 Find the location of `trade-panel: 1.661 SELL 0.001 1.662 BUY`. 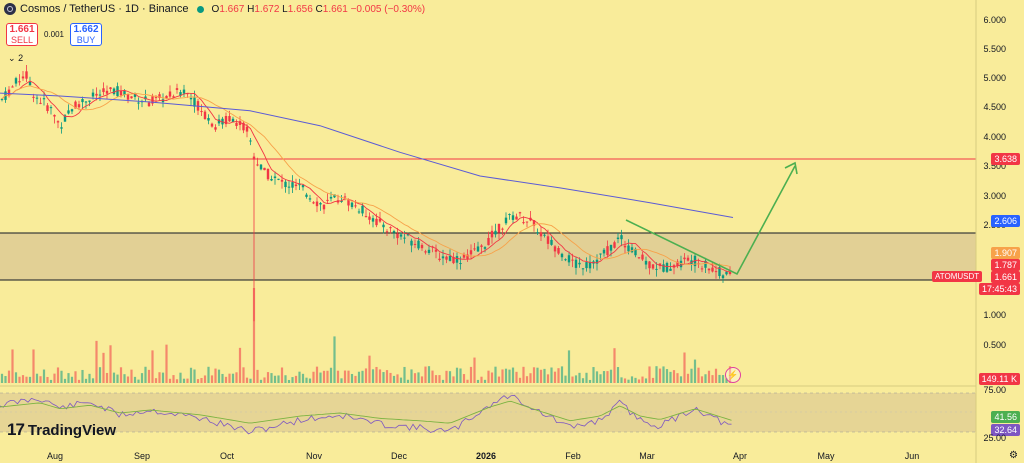

trade-panel: 1.661 SELL 0.001 1.662 BUY is located at coordinates (54, 34).